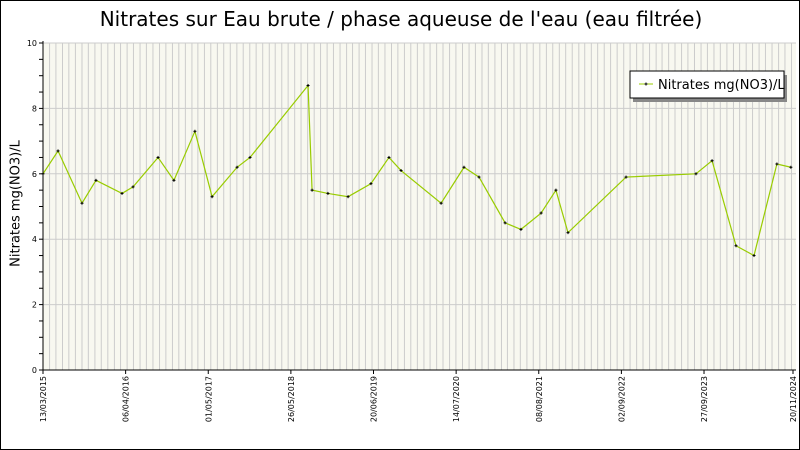 Image resolution: width=800 pixels, height=450 pixels. I want to click on x-tick-label: 26/05/2018, so click(291, 399).